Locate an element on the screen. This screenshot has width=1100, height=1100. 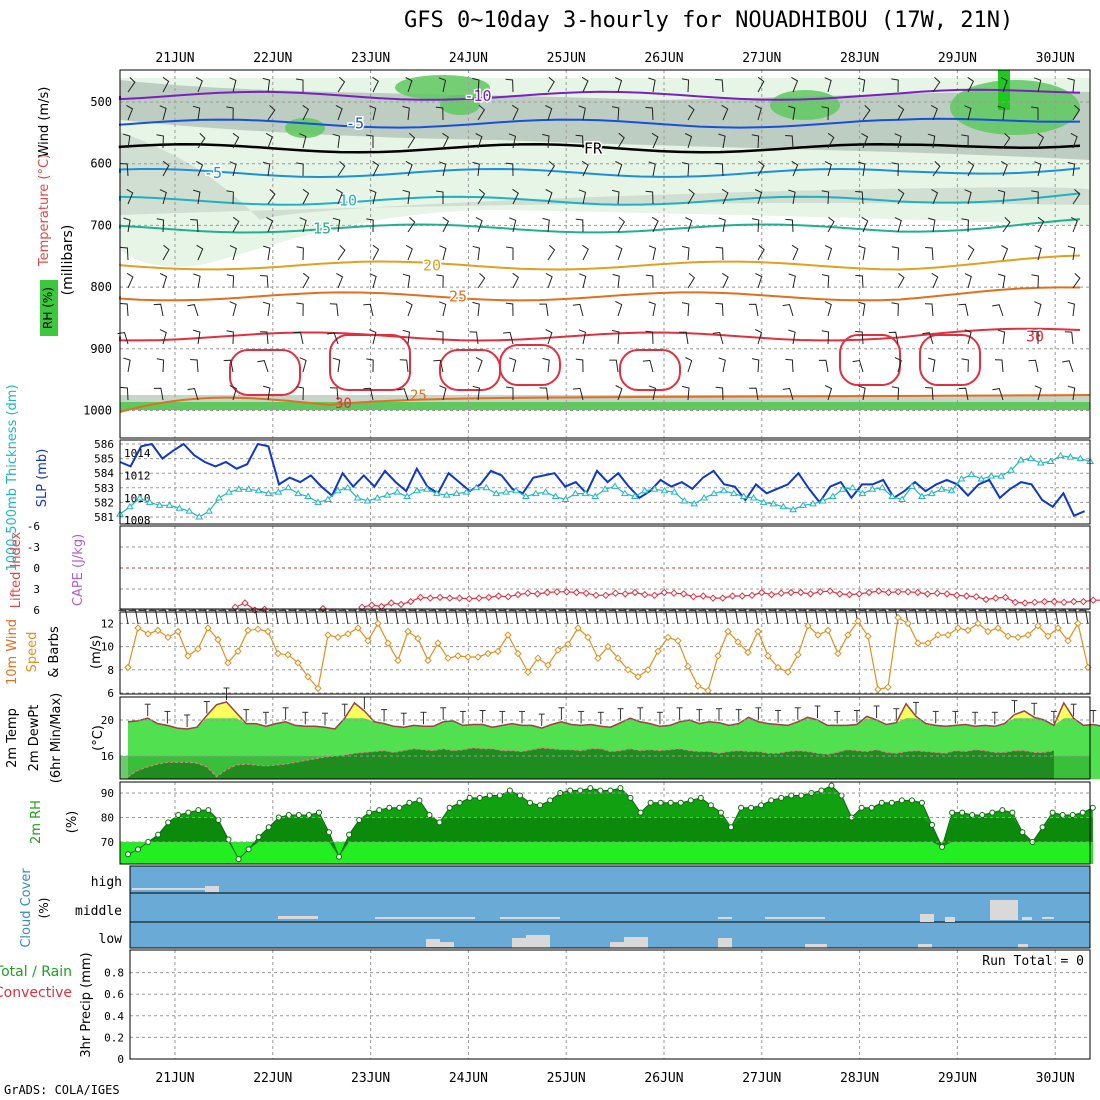
rh2m-frame is located at coordinates (605, 823).